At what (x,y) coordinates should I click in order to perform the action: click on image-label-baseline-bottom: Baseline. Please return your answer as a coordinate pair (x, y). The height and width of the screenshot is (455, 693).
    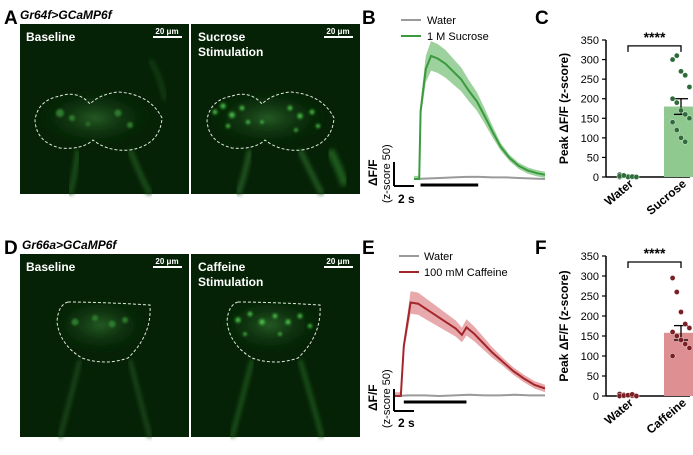
    Looking at the image, I should click on (51, 267).